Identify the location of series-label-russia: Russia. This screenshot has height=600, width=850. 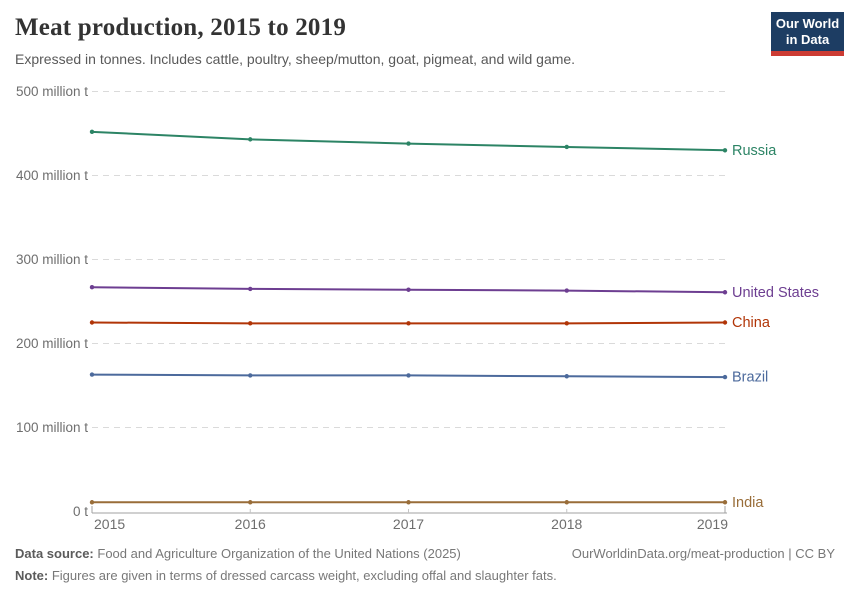
(754, 151).